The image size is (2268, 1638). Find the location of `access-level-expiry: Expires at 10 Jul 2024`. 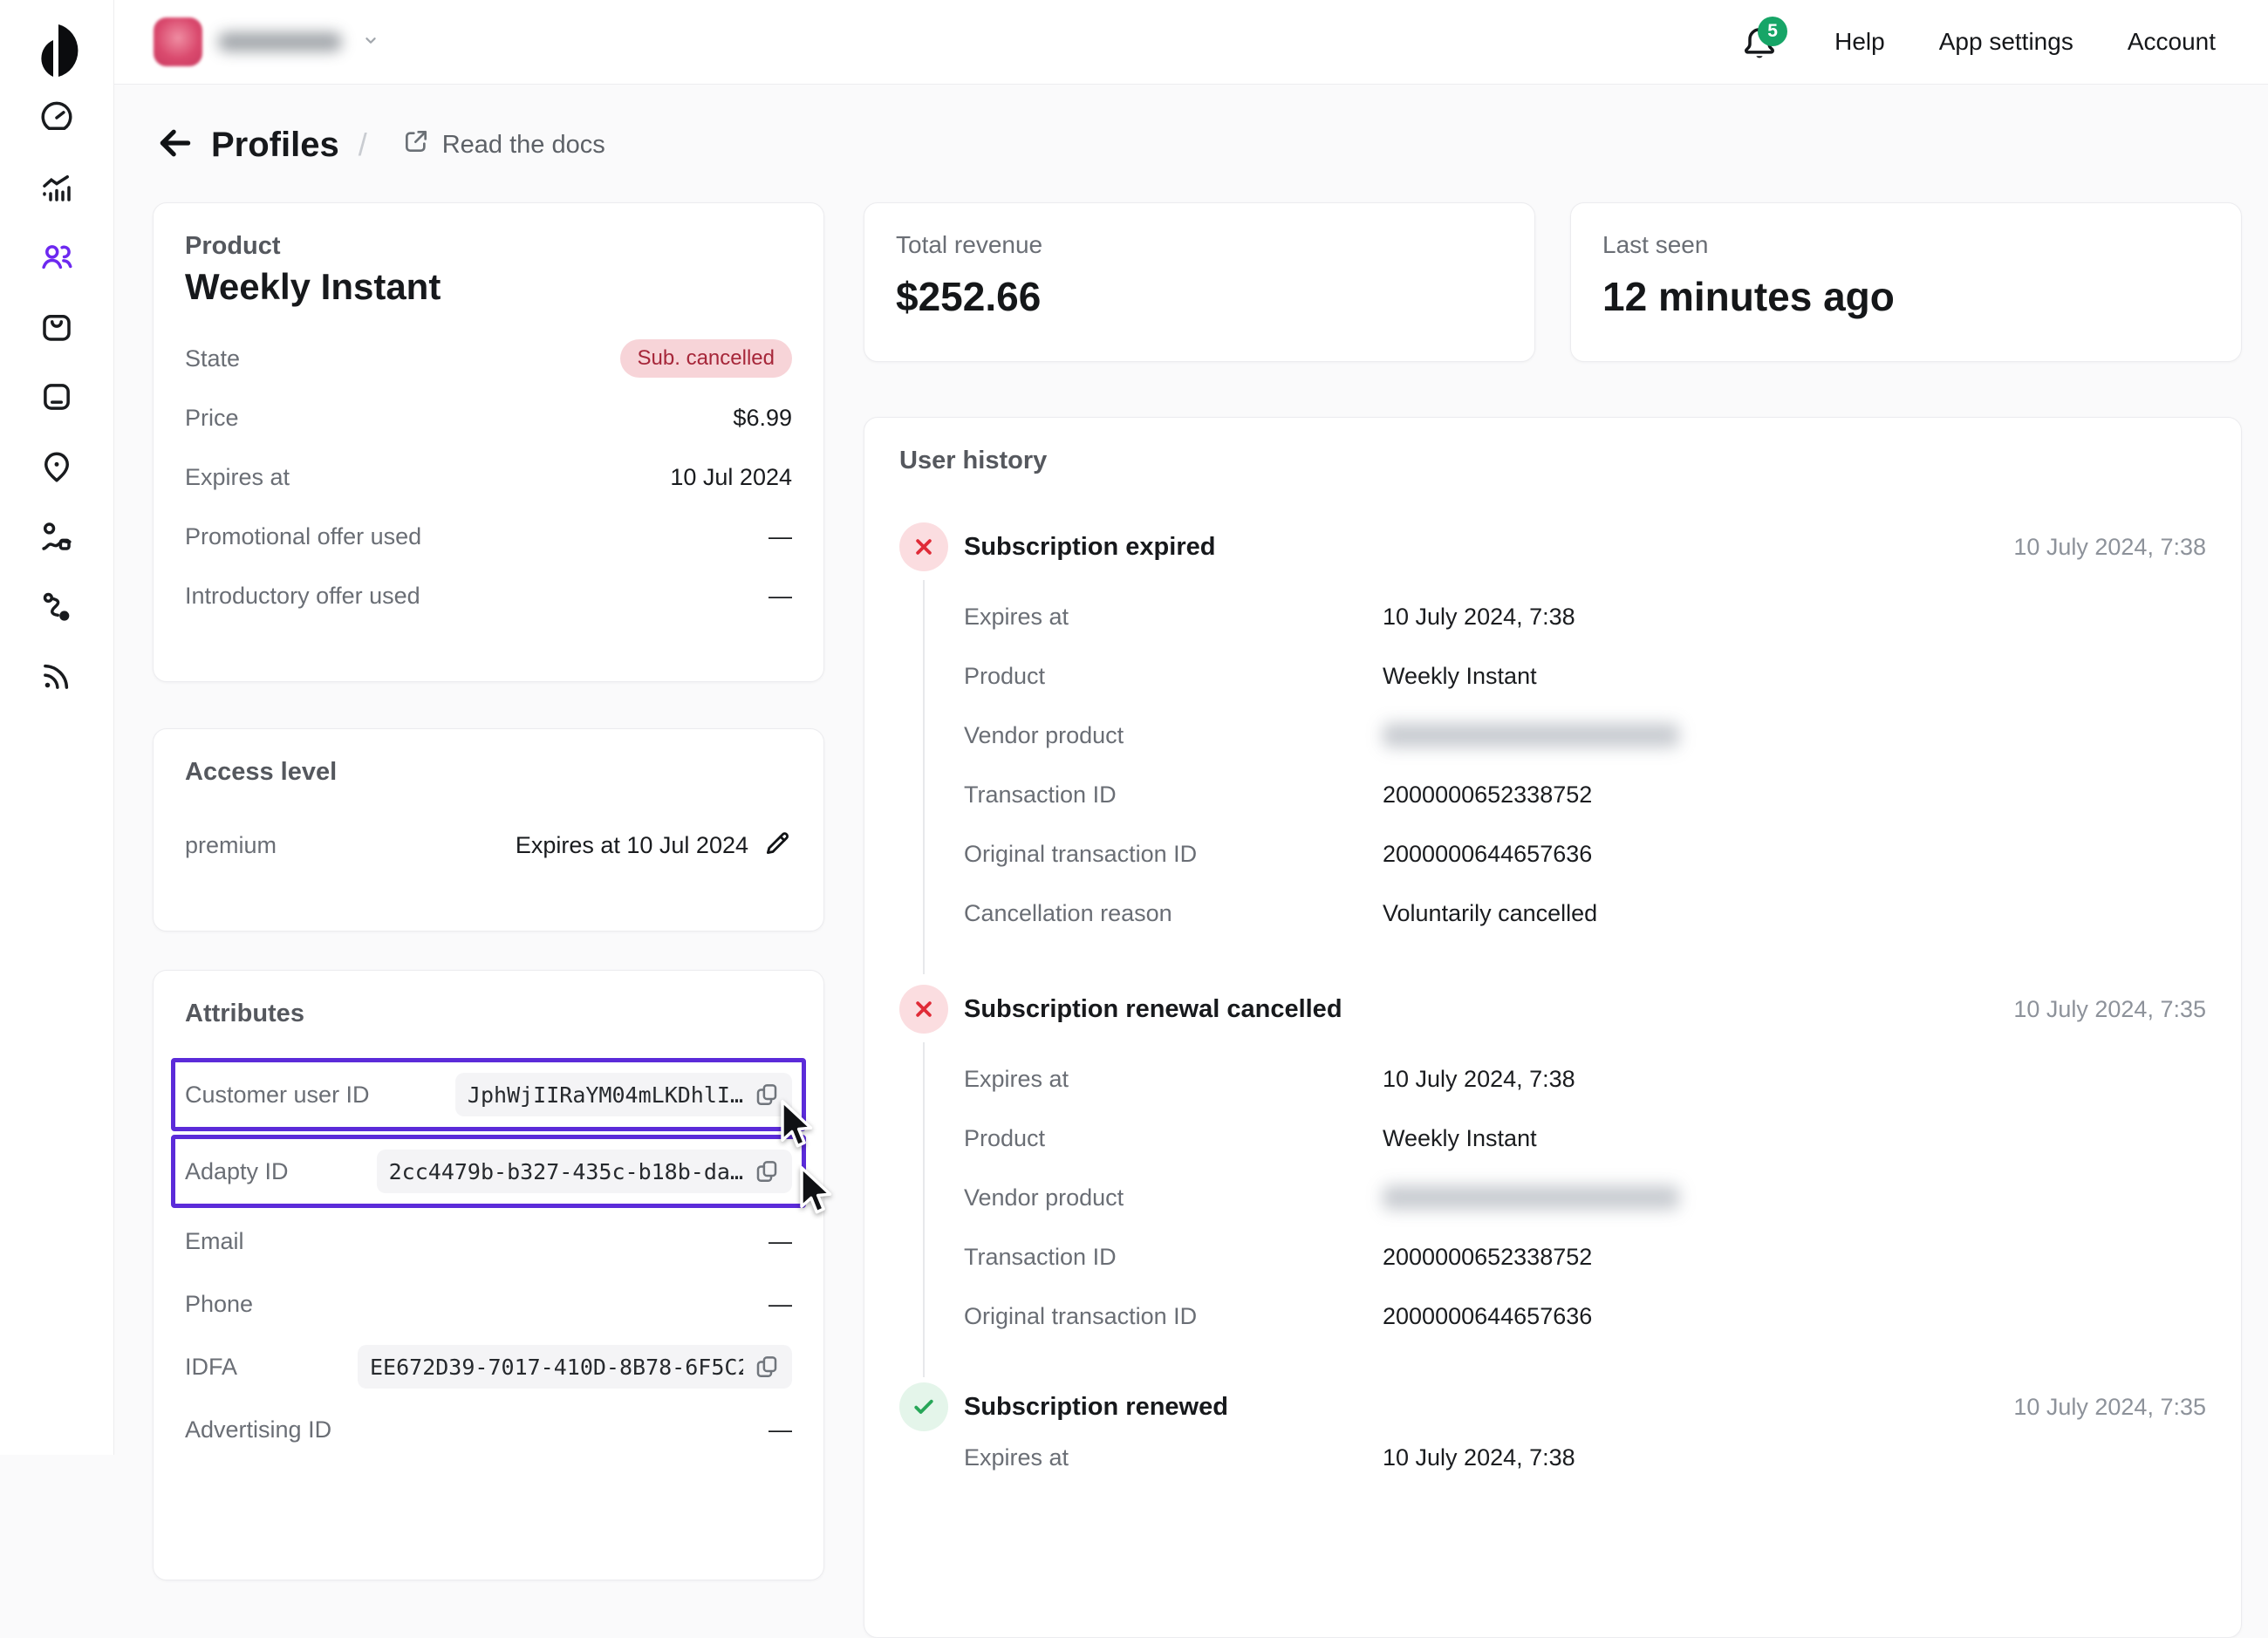

access-level-expiry: Expires at 10 Jul 2024 is located at coordinates (632, 845).